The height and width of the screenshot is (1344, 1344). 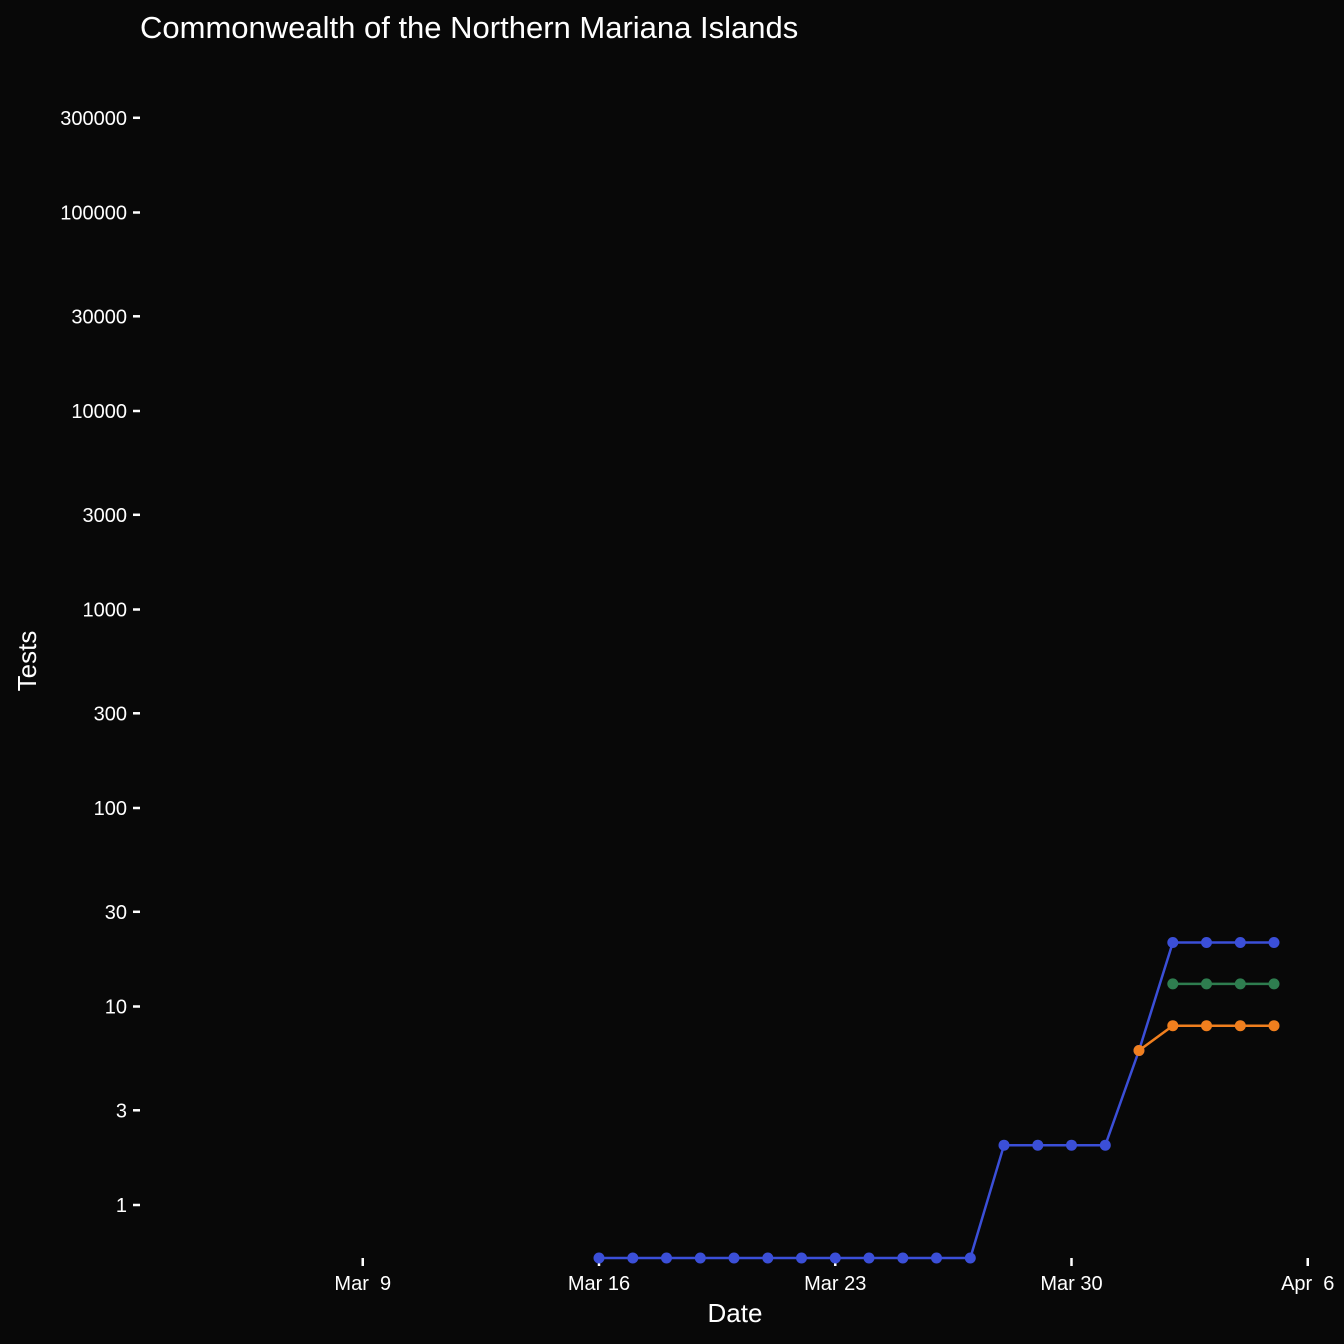 I want to click on x-tick-label: Mar 9, so click(x=362, y=1284).